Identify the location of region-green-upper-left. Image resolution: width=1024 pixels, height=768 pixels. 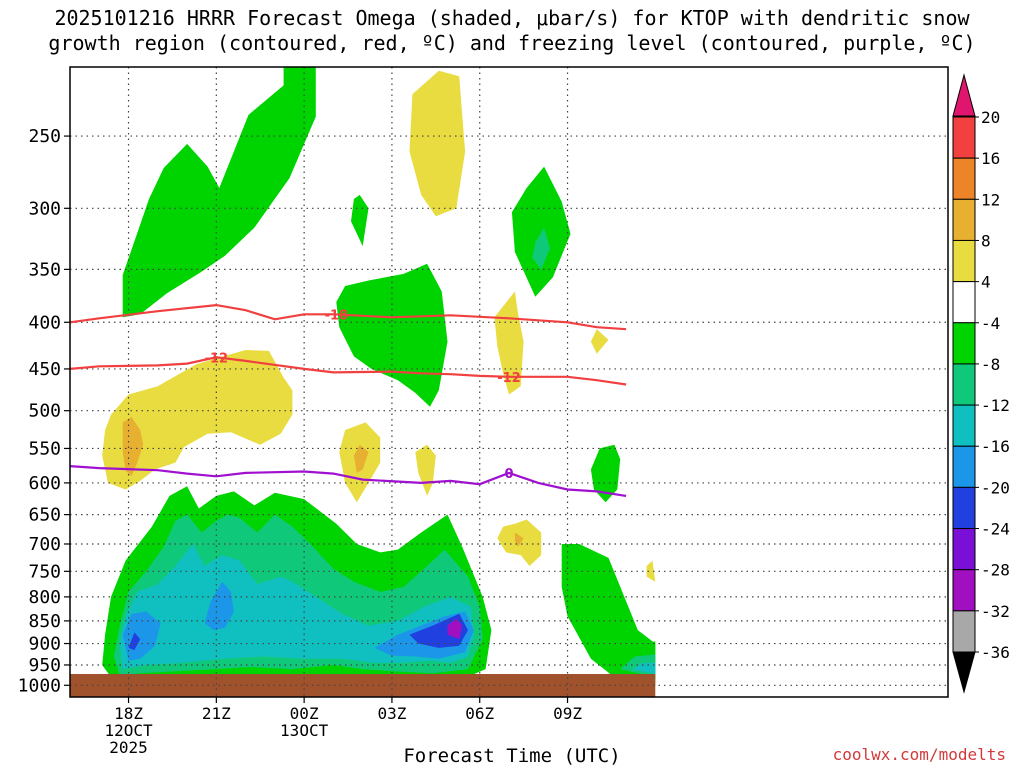
(219, 192).